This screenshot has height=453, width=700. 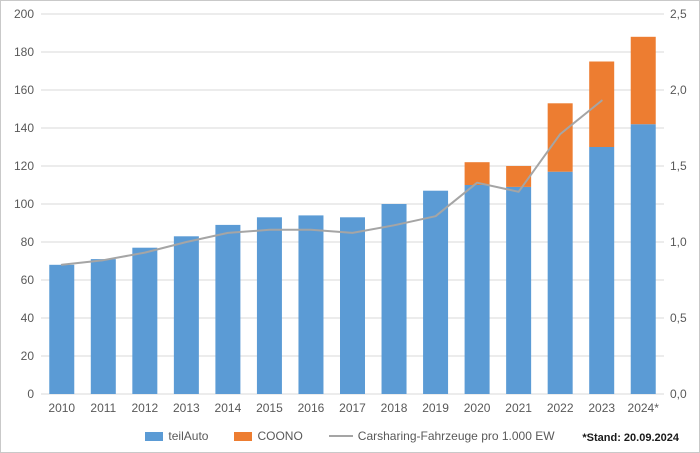 I want to click on bar-teilauto-2010, so click(x=62, y=329).